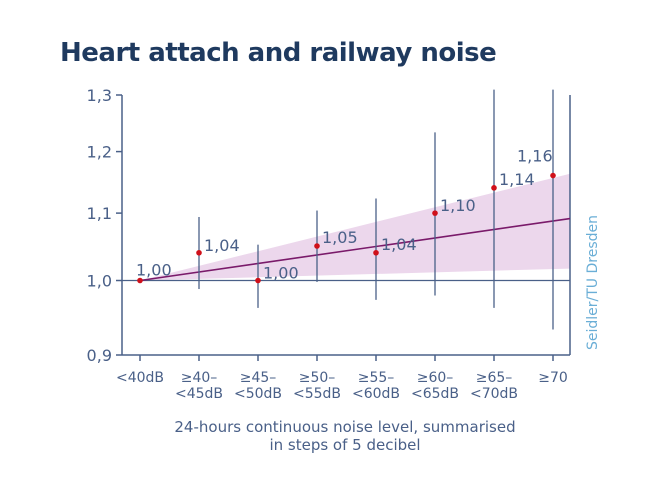  I want to click on y-tick-label: 0,9, so click(99, 355).